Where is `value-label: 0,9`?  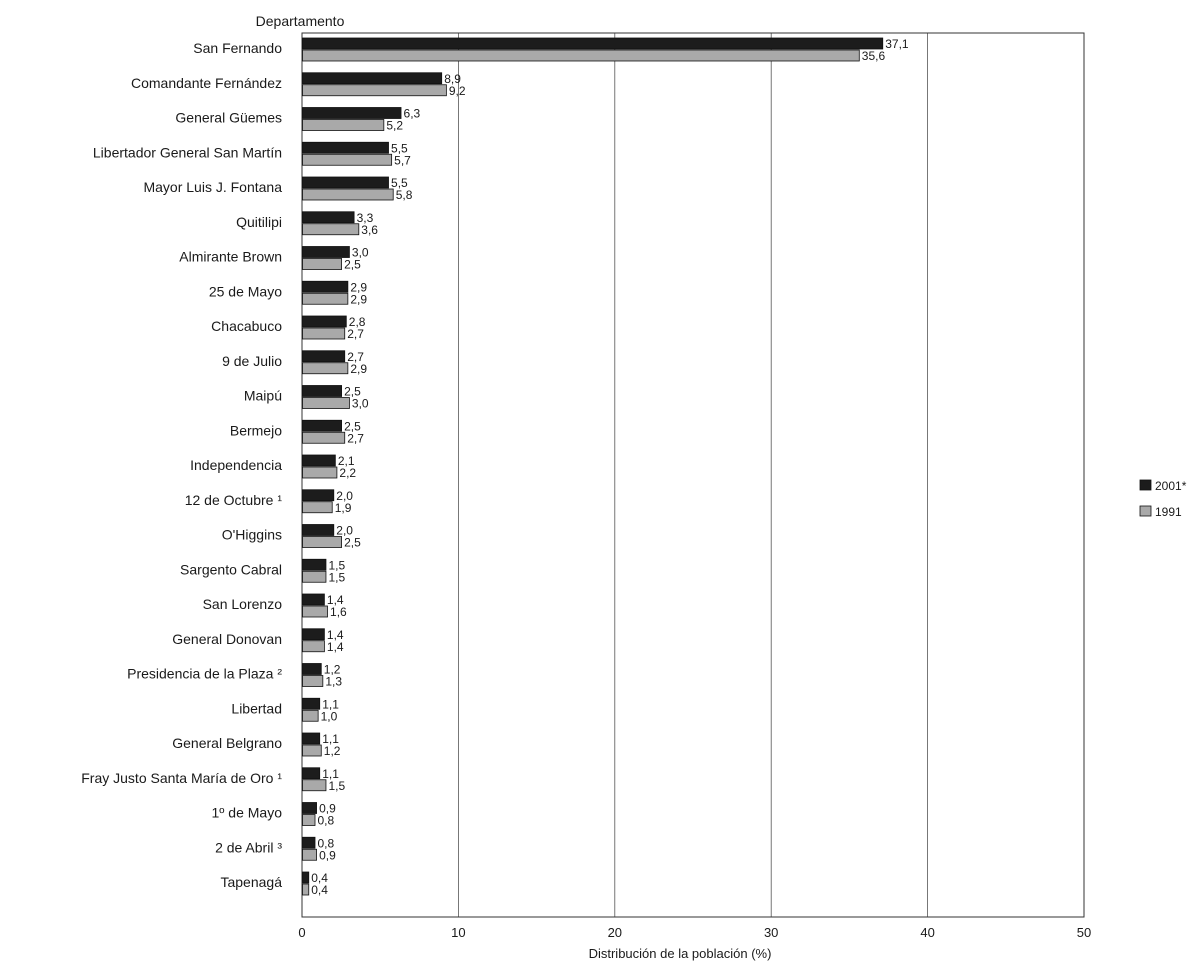
value-label: 0,9 is located at coordinates (327, 855).